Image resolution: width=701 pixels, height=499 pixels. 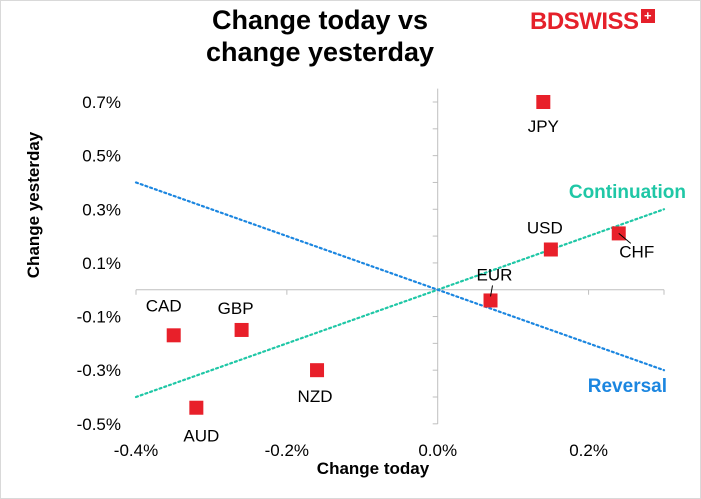 I want to click on y-axis-title: Change yesterday, so click(x=33, y=204).